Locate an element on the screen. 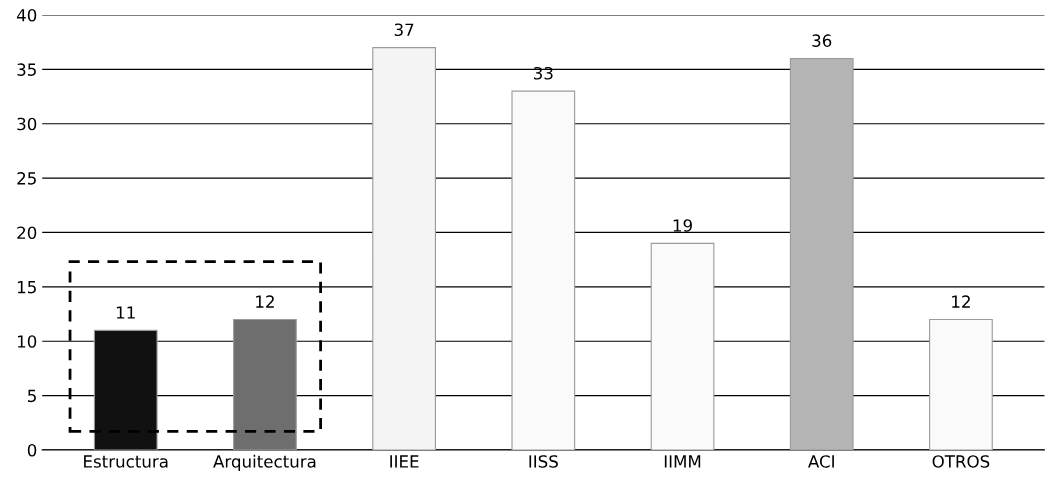  data-label: 33 is located at coordinates (543, 73).